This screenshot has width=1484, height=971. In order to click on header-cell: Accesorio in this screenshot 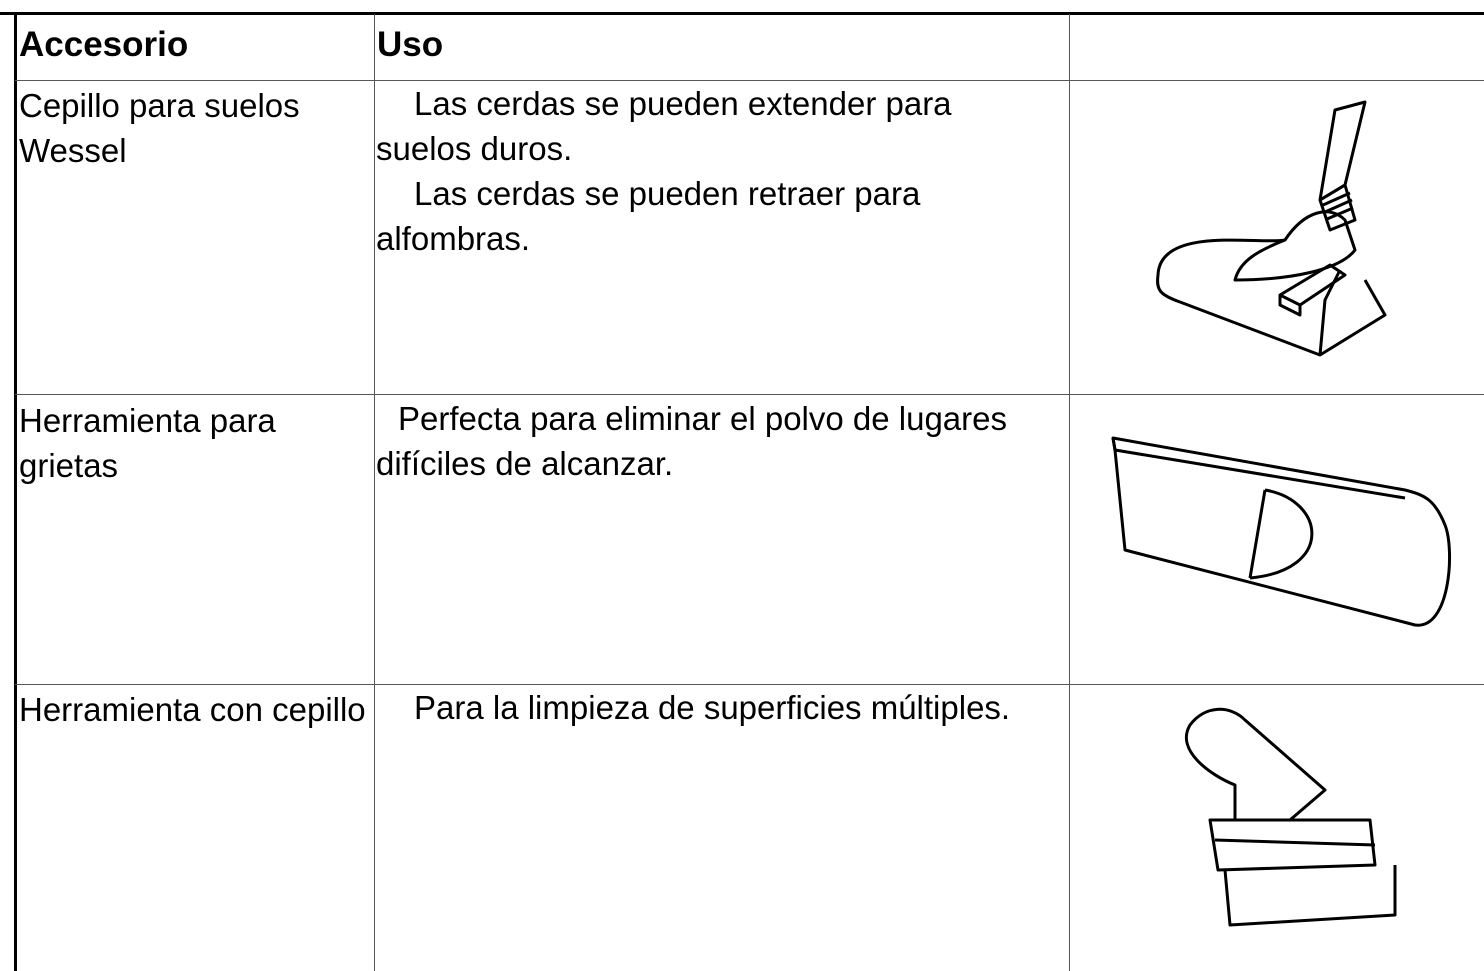, I will do `click(104, 44)`.